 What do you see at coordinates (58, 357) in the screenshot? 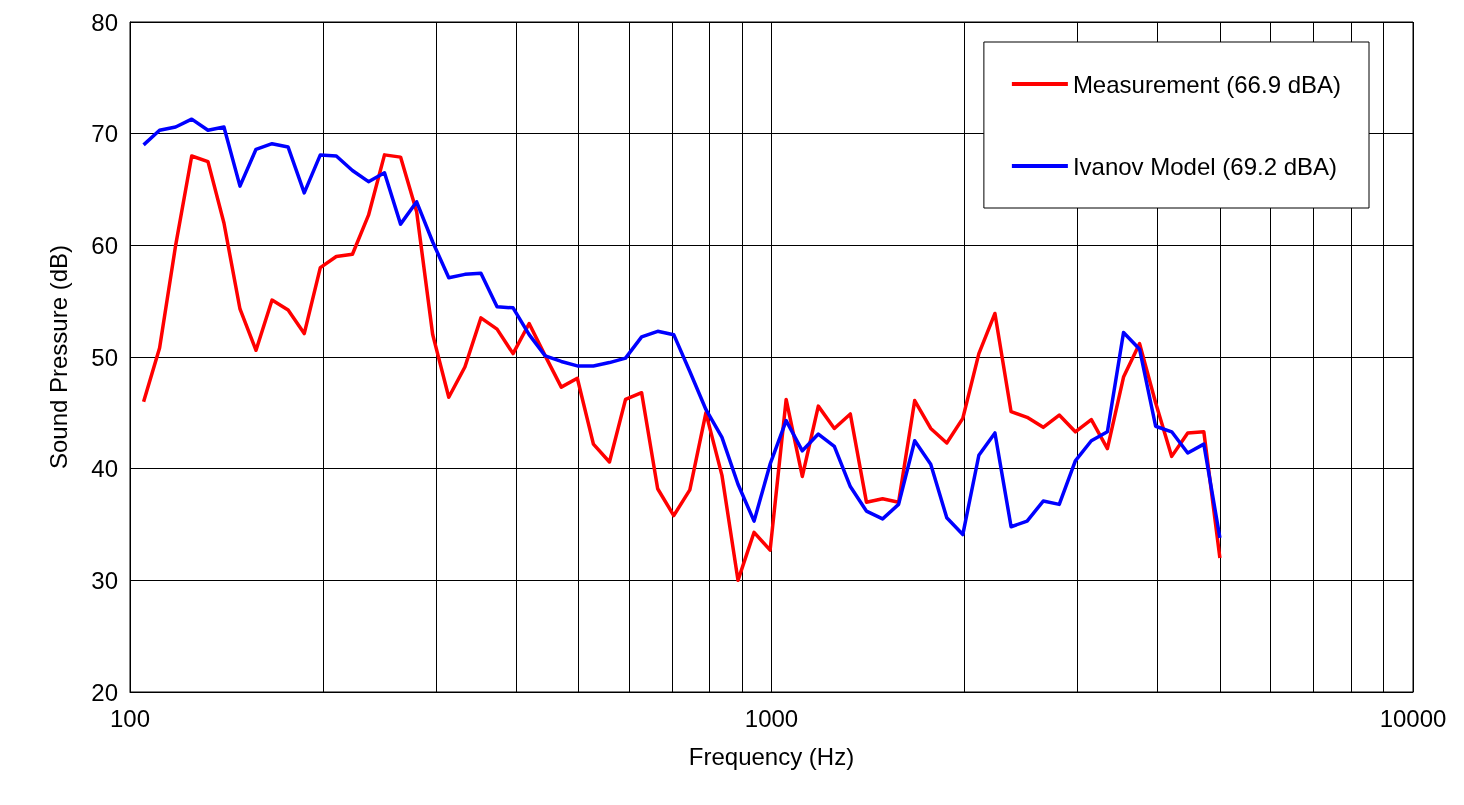
I see `y-axis-title: Sound Pressure (dB)` at bounding box center [58, 357].